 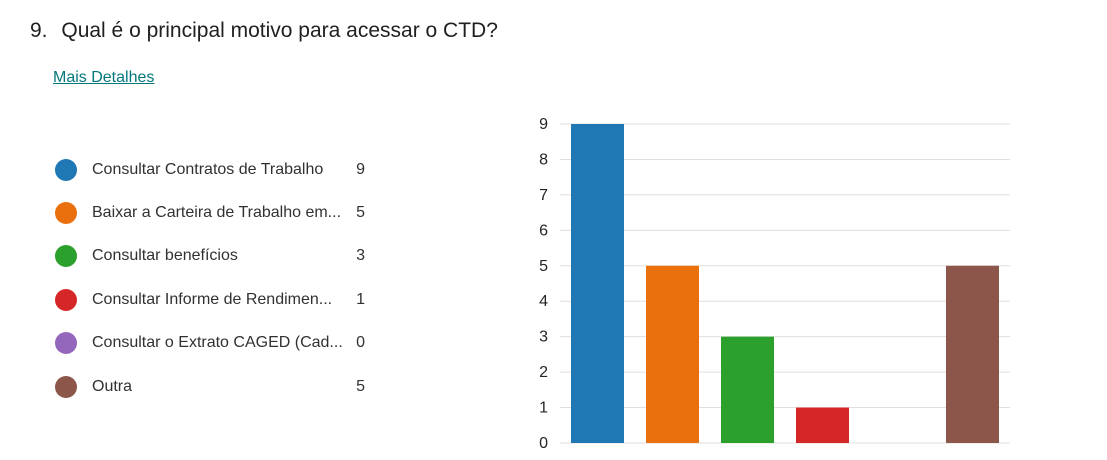 I want to click on legend-item: Baixar a Carteira de Trabalho em... 5, so click(x=215, y=212).